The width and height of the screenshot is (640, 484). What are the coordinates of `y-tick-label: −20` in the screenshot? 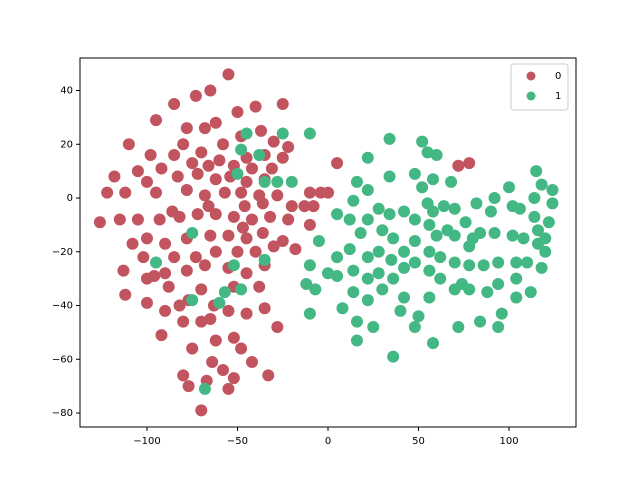 It's located at (62, 252).